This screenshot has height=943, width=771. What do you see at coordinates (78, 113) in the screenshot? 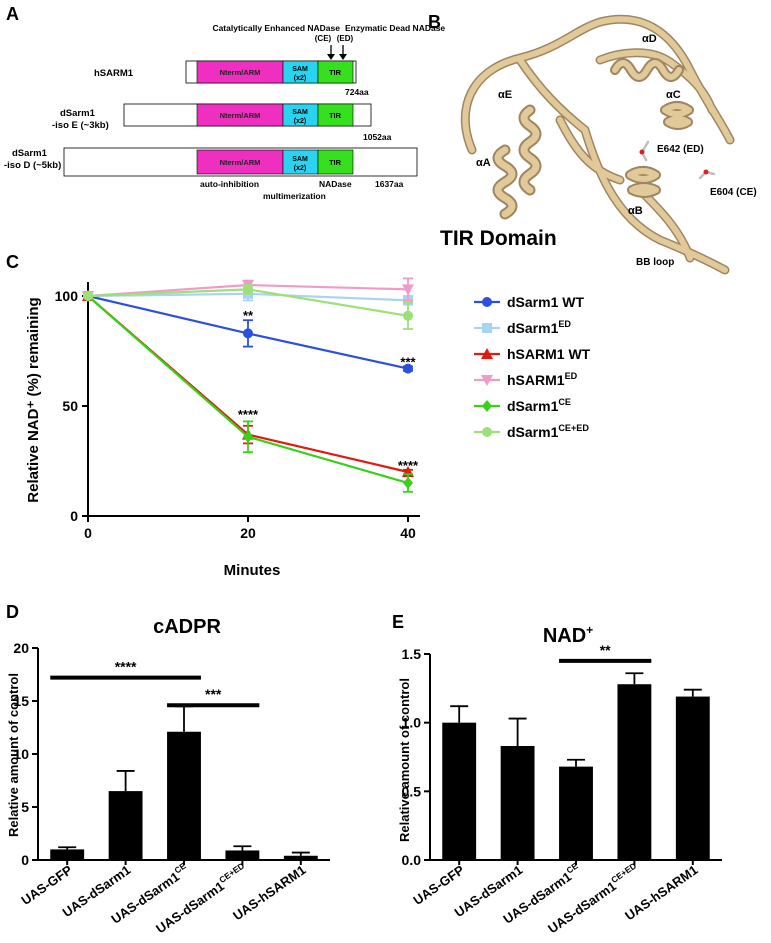
I see `row-isoe-name: dSarm1` at bounding box center [78, 113].